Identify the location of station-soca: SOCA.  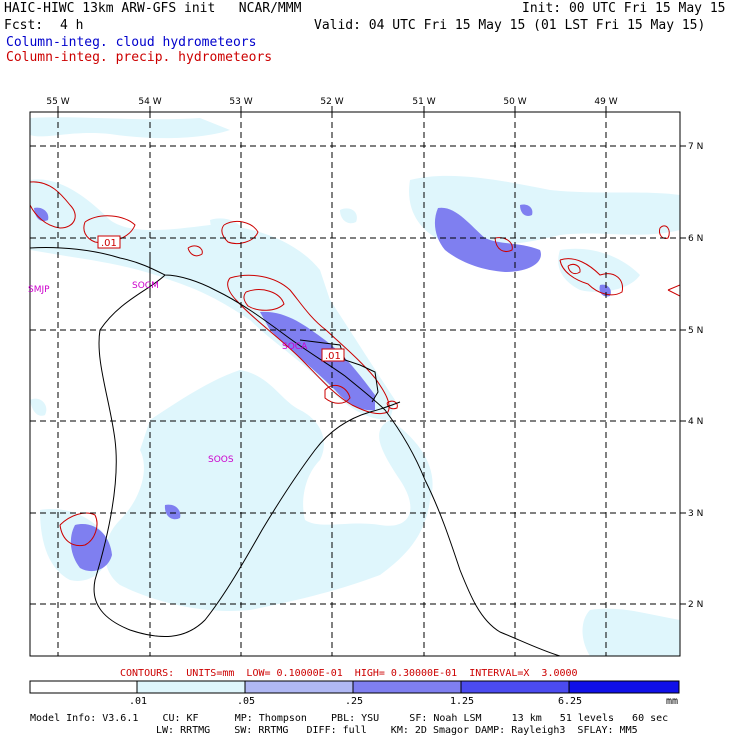
(295, 347).